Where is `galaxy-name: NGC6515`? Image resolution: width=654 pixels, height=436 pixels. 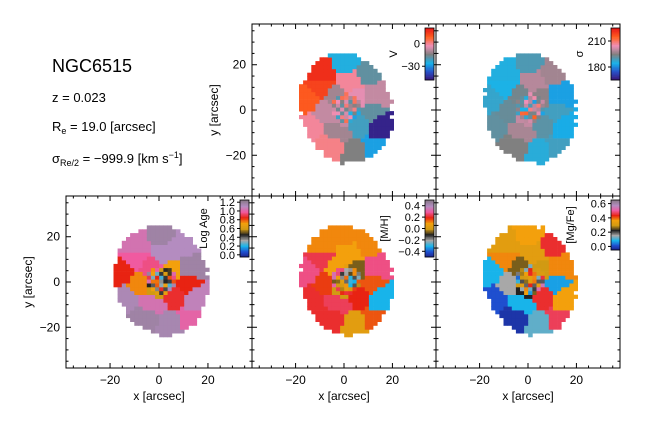 galaxy-name: NGC6515 is located at coordinates (92, 66).